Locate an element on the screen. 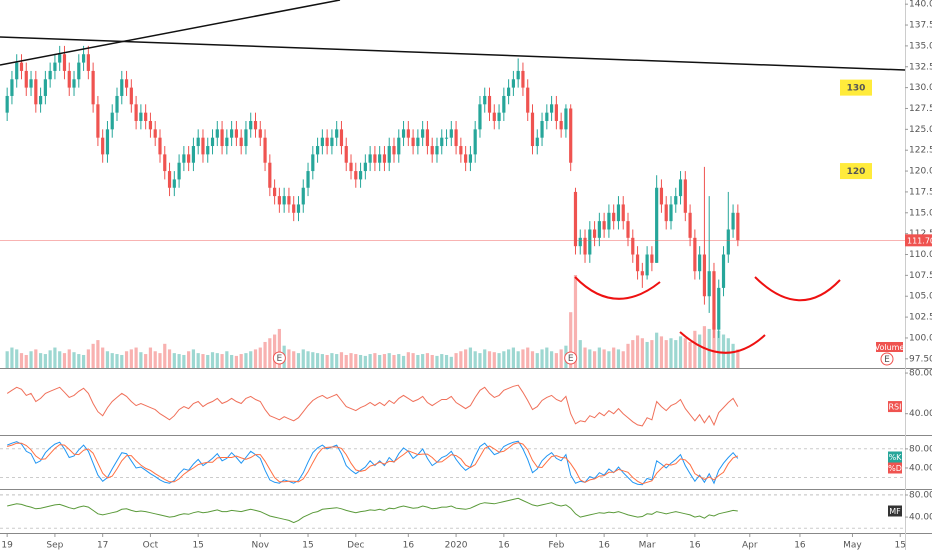 The width and height of the screenshot is (932, 550). x-tick-label: Oct is located at coordinates (151, 545).